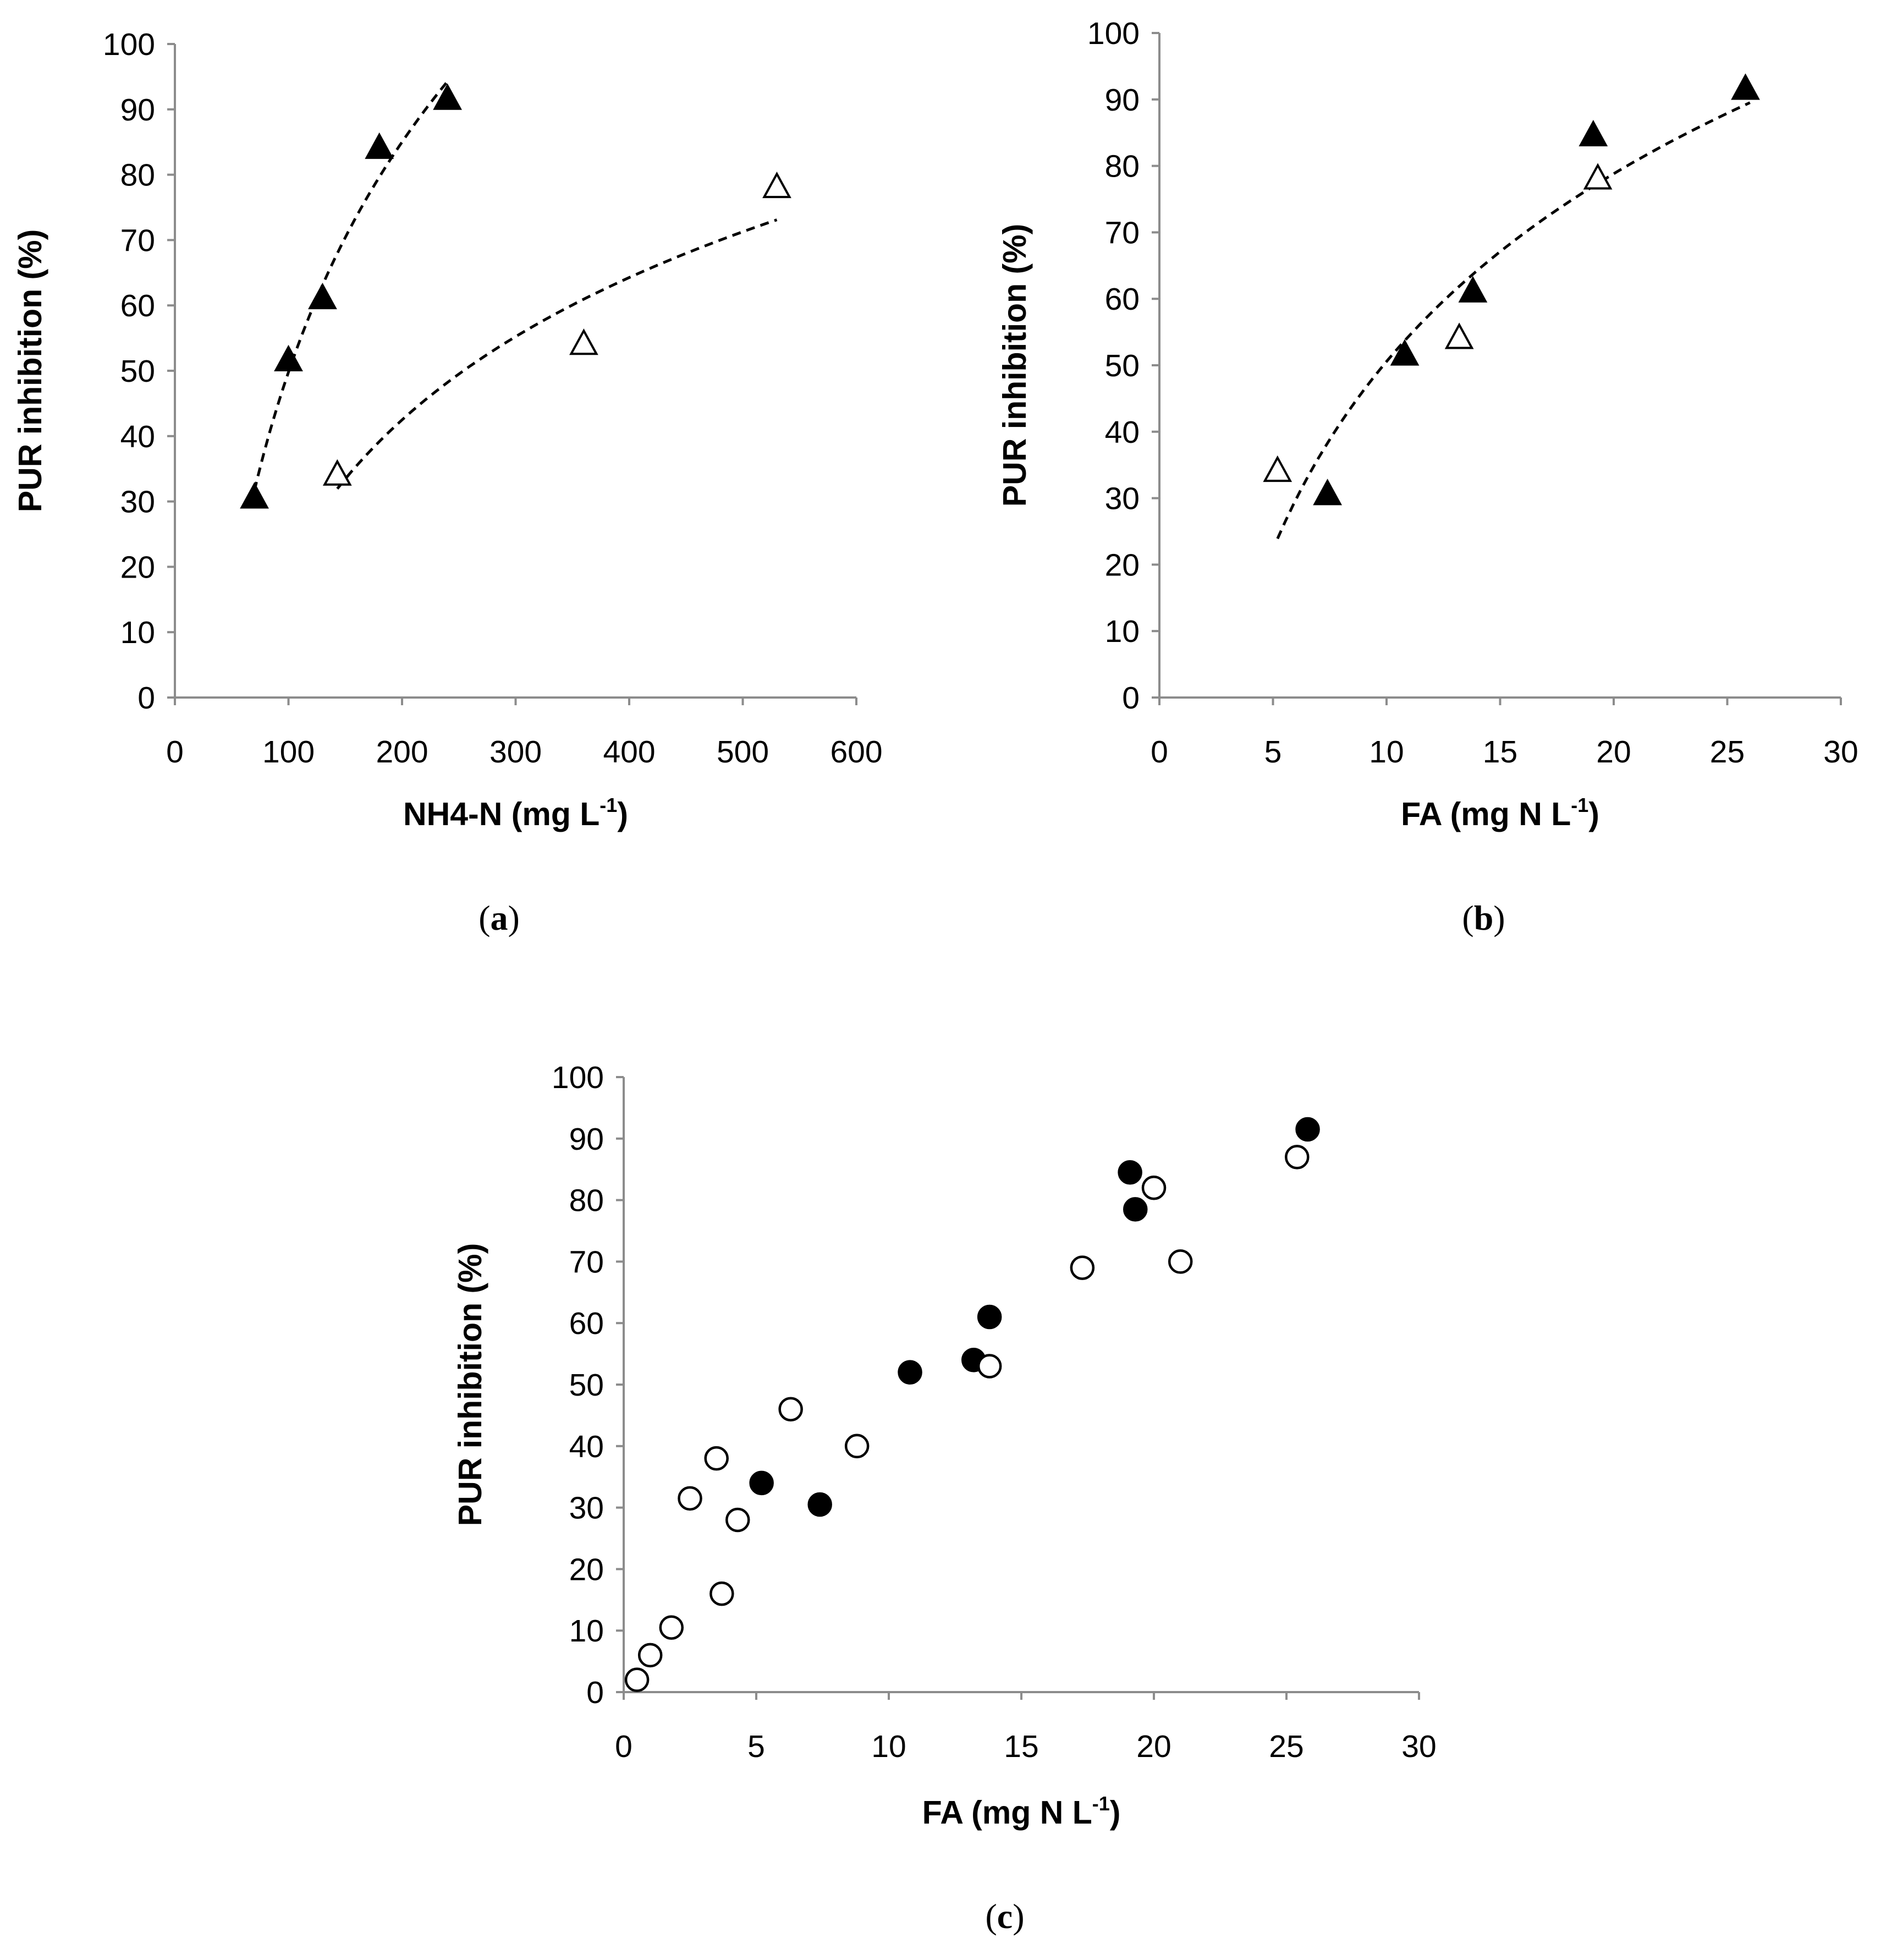  Describe the element at coordinates (402, 752) in the screenshot. I see `x-tick-label: 200` at that location.